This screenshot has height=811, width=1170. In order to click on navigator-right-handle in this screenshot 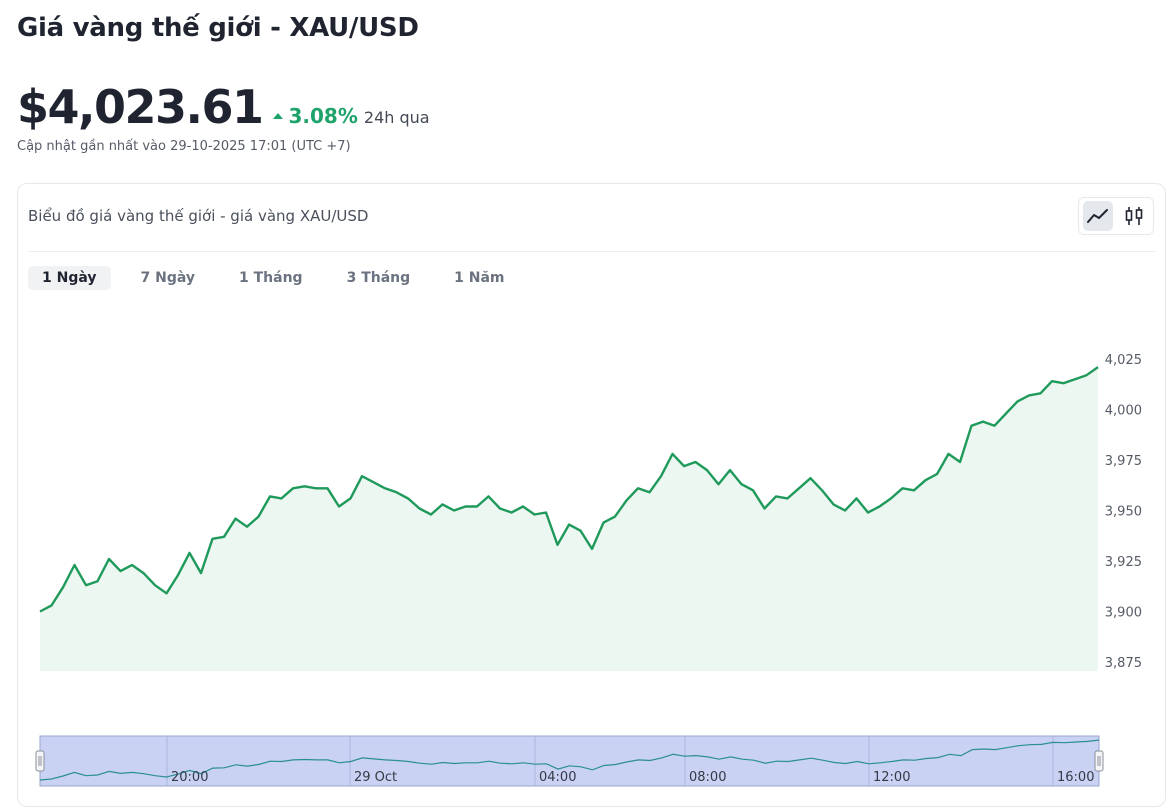, I will do `click(1099, 761)`.